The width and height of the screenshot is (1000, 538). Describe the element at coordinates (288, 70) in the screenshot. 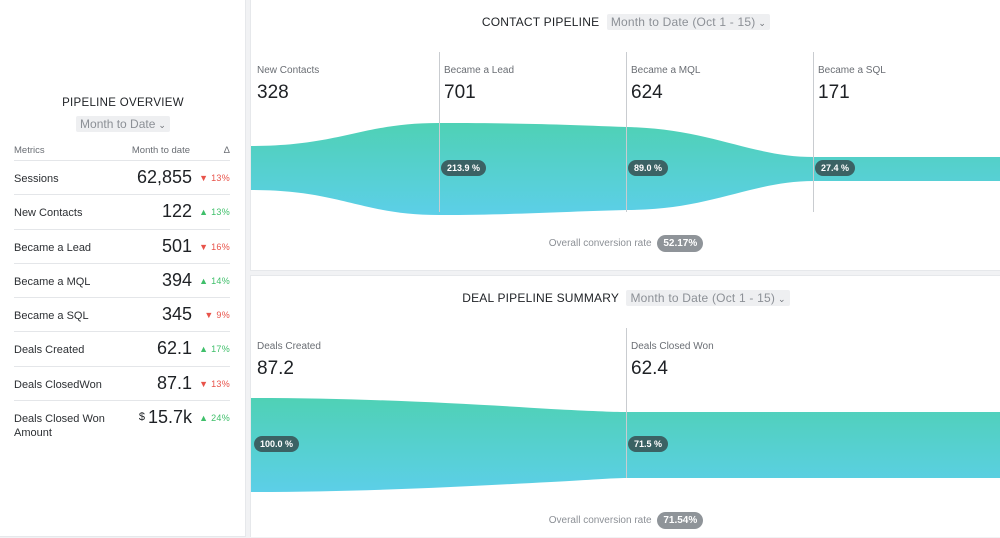

I see `stage-label: New Contacts` at that location.